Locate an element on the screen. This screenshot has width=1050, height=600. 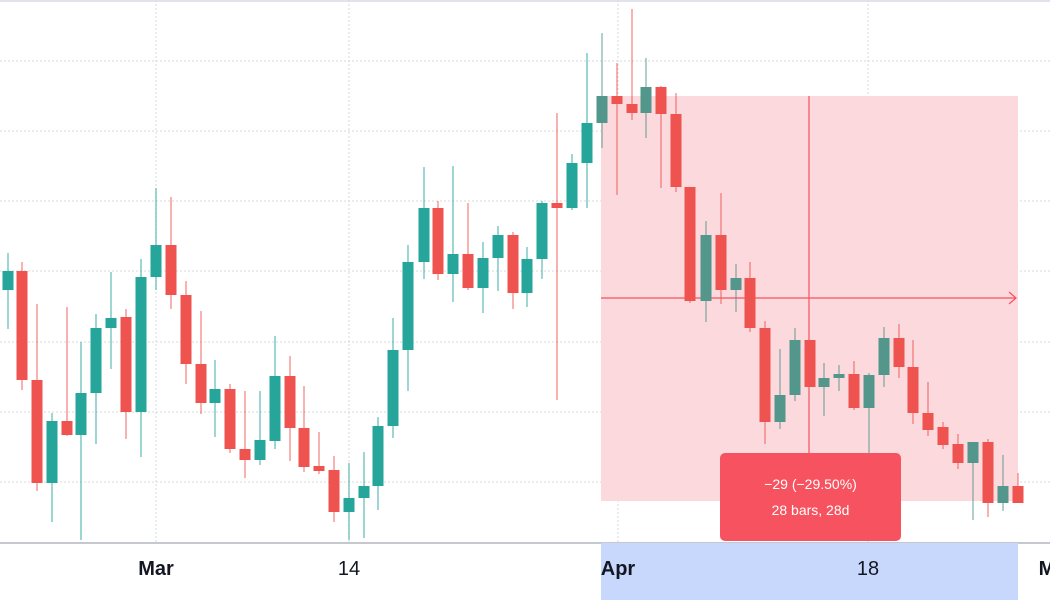
top-border is located at coordinates (525, 1).